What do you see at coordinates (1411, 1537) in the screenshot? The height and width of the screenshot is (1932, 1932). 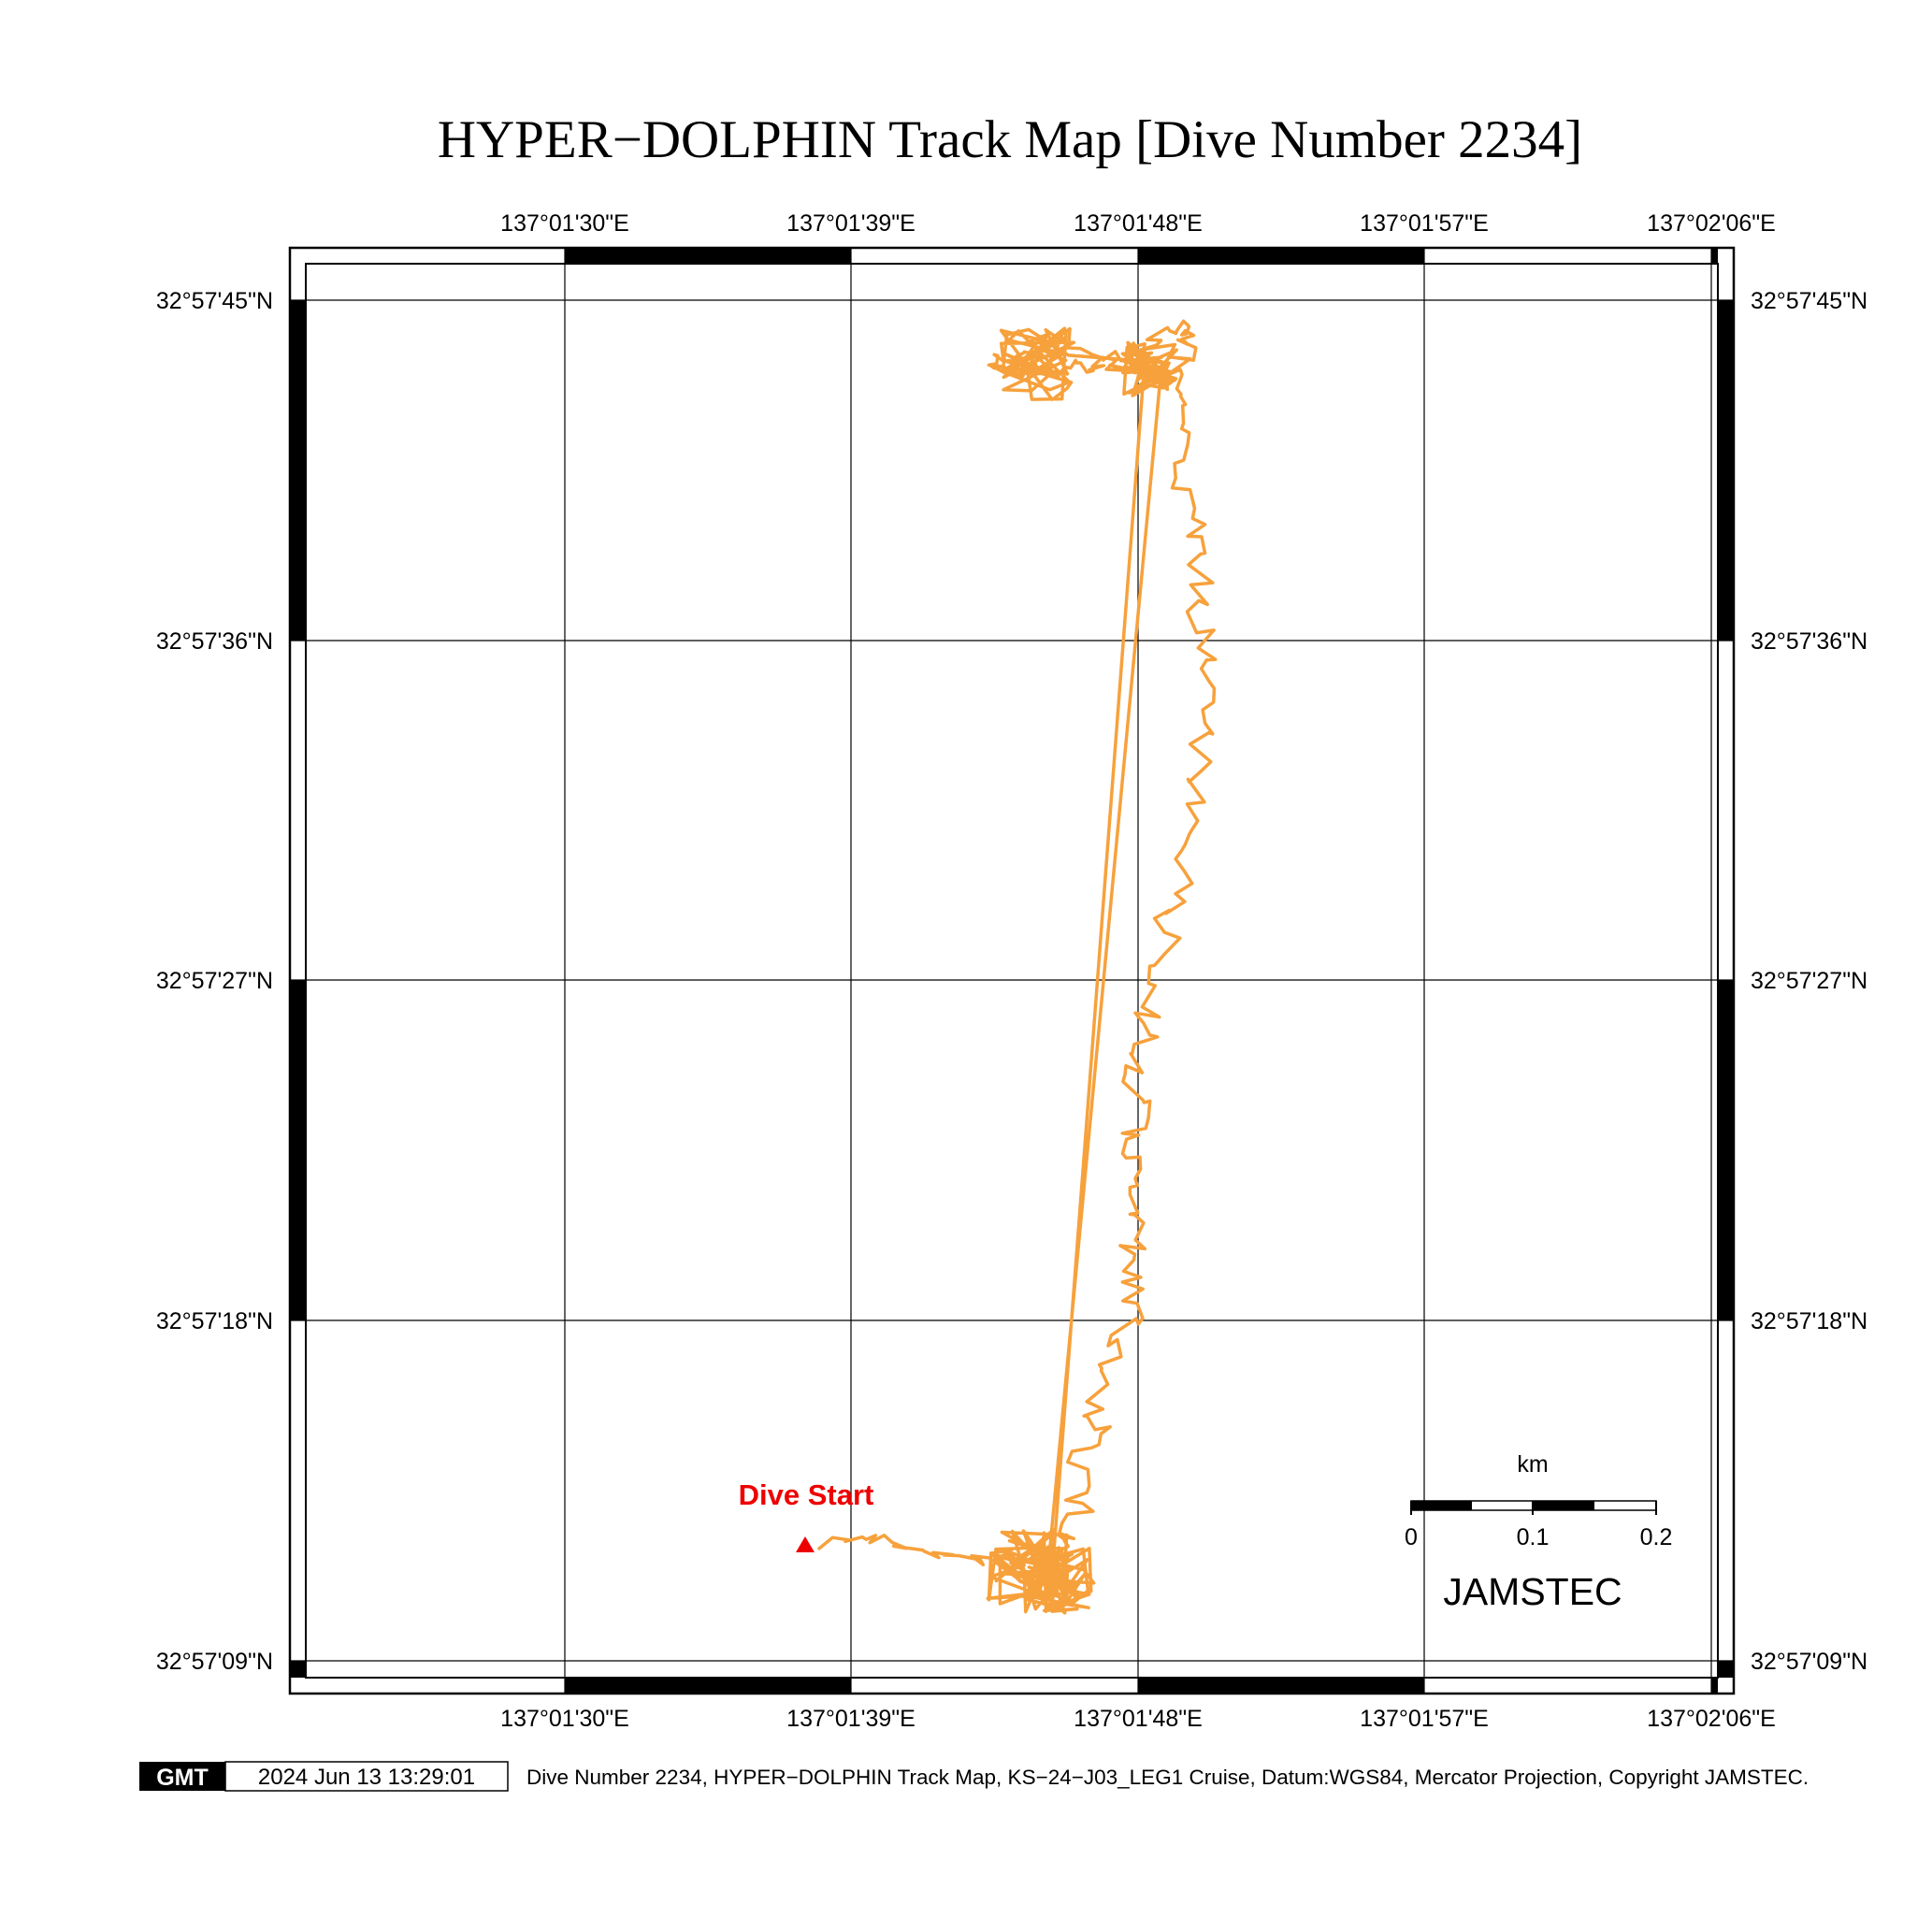 I see `scale-bar-tick-label: 0` at bounding box center [1411, 1537].